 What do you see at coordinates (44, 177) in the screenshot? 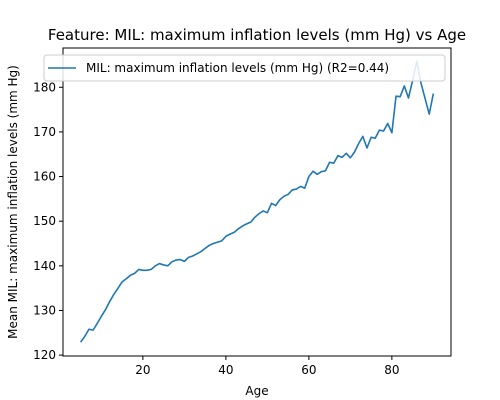
I see `y-tick-label: 160` at bounding box center [44, 177].